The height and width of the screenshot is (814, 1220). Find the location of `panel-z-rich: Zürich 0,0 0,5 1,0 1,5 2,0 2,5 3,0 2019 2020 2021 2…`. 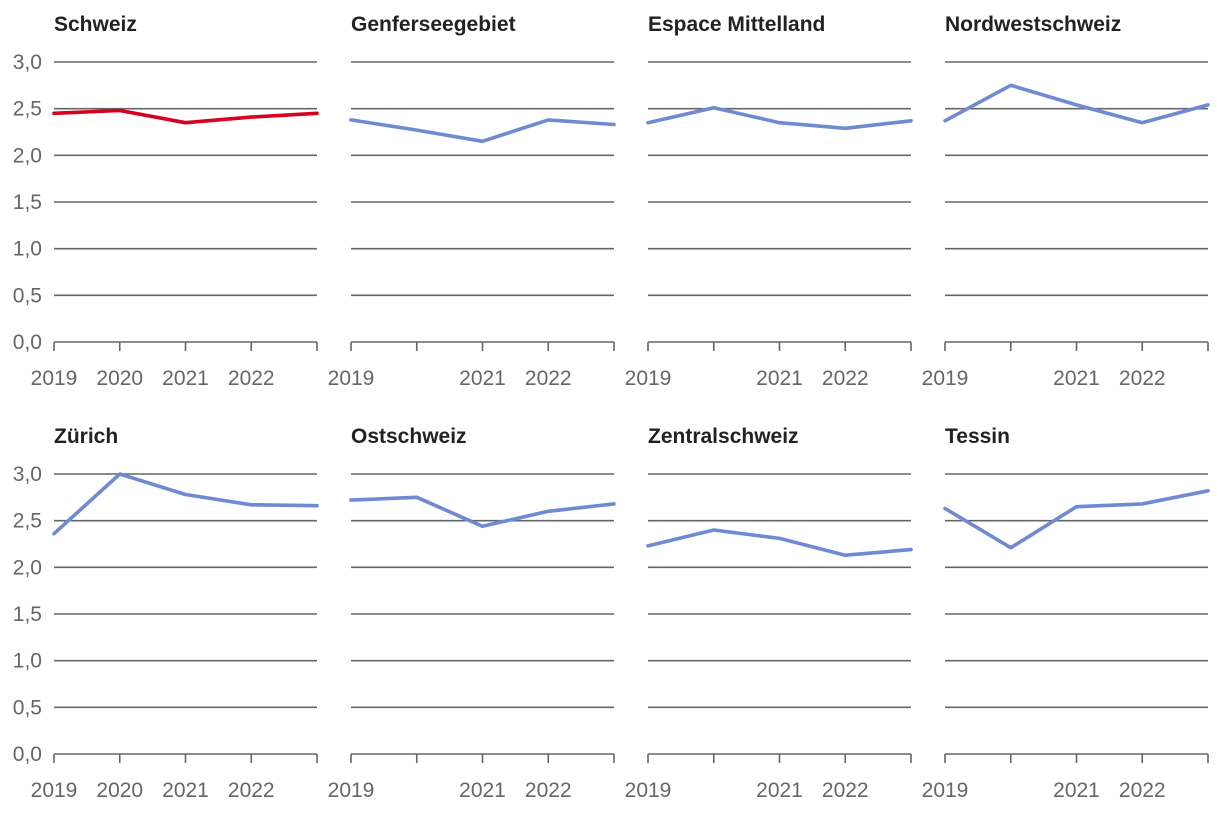

panel-z-rich: Zürich 0,0 0,5 1,0 1,5 2,0 2,5 3,0 2019 2020 2021 2… is located at coordinates (166, 613).